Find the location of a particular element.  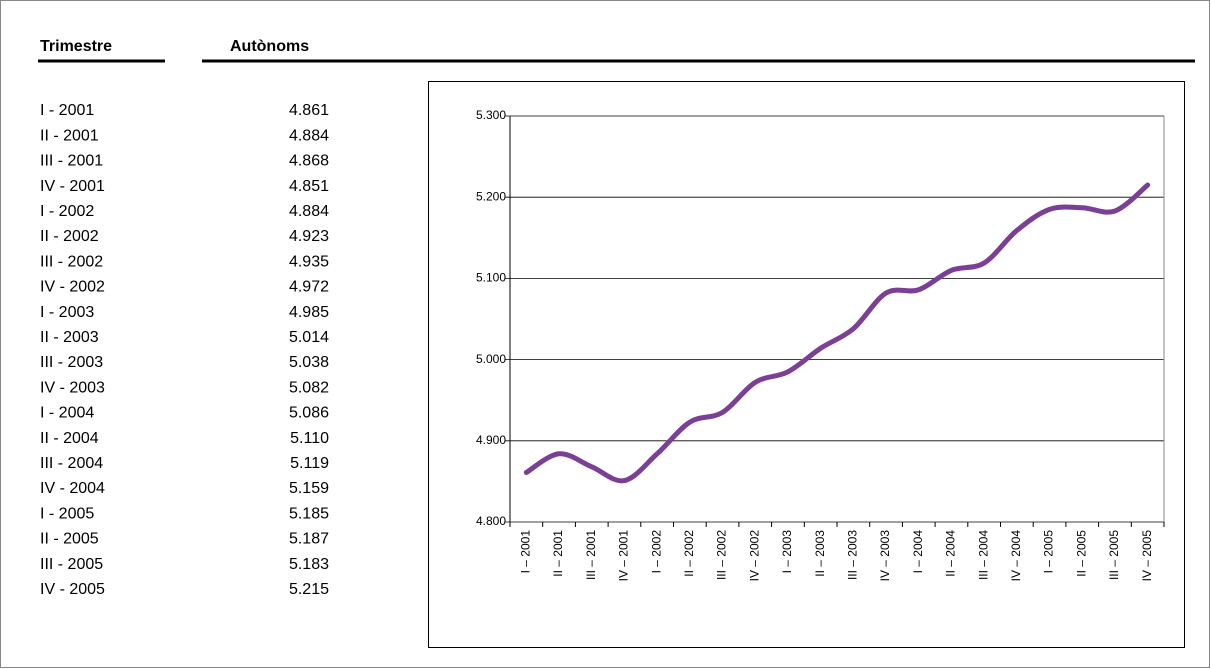

column-header: Autònoms is located at coordinates (269, 46).